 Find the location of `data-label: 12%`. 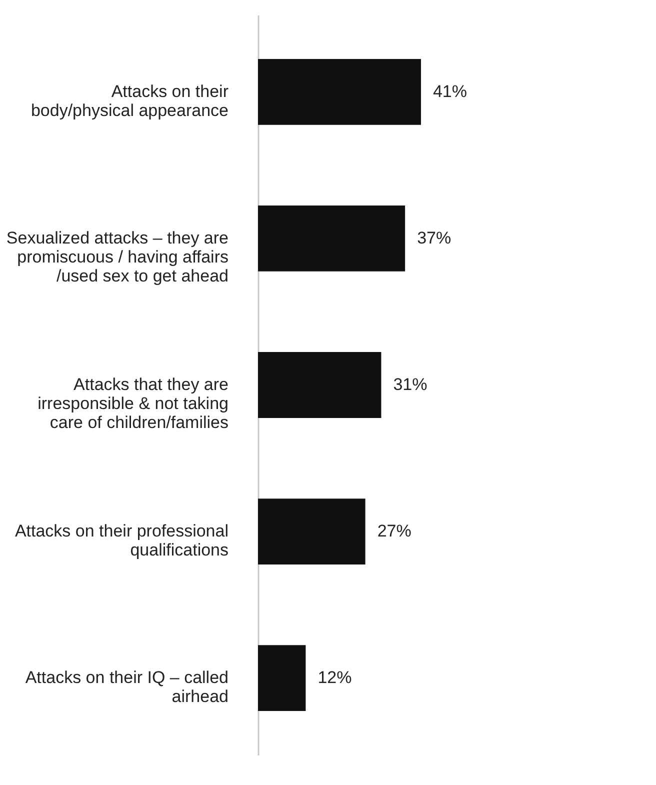

data-label: 12% is located at coordinates (335, 678).